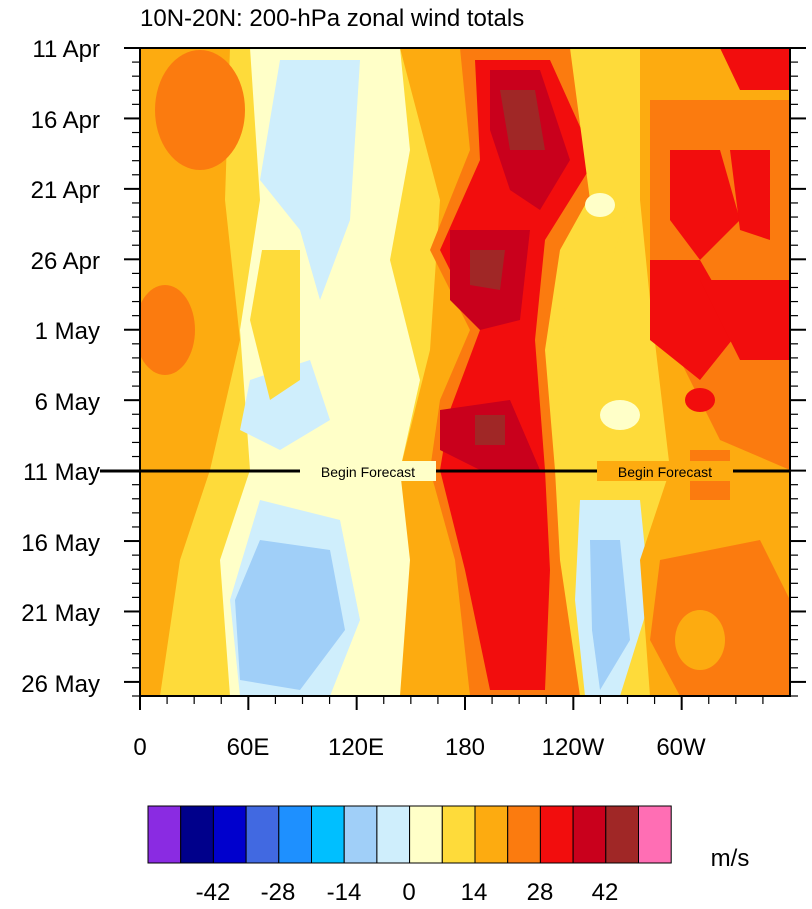 This screenshot has width=812, height=909. Describe the element at coordinates (681, 747) in the screenshot. I see `x-tick-label: 60W` at that location.